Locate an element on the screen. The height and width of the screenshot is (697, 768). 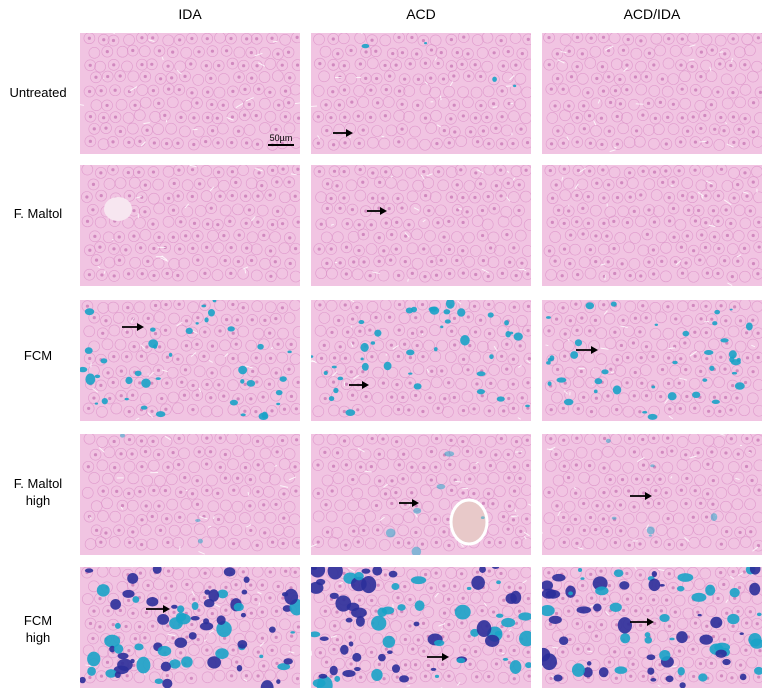
micrograph-panel is located at coordinates (190, 627).